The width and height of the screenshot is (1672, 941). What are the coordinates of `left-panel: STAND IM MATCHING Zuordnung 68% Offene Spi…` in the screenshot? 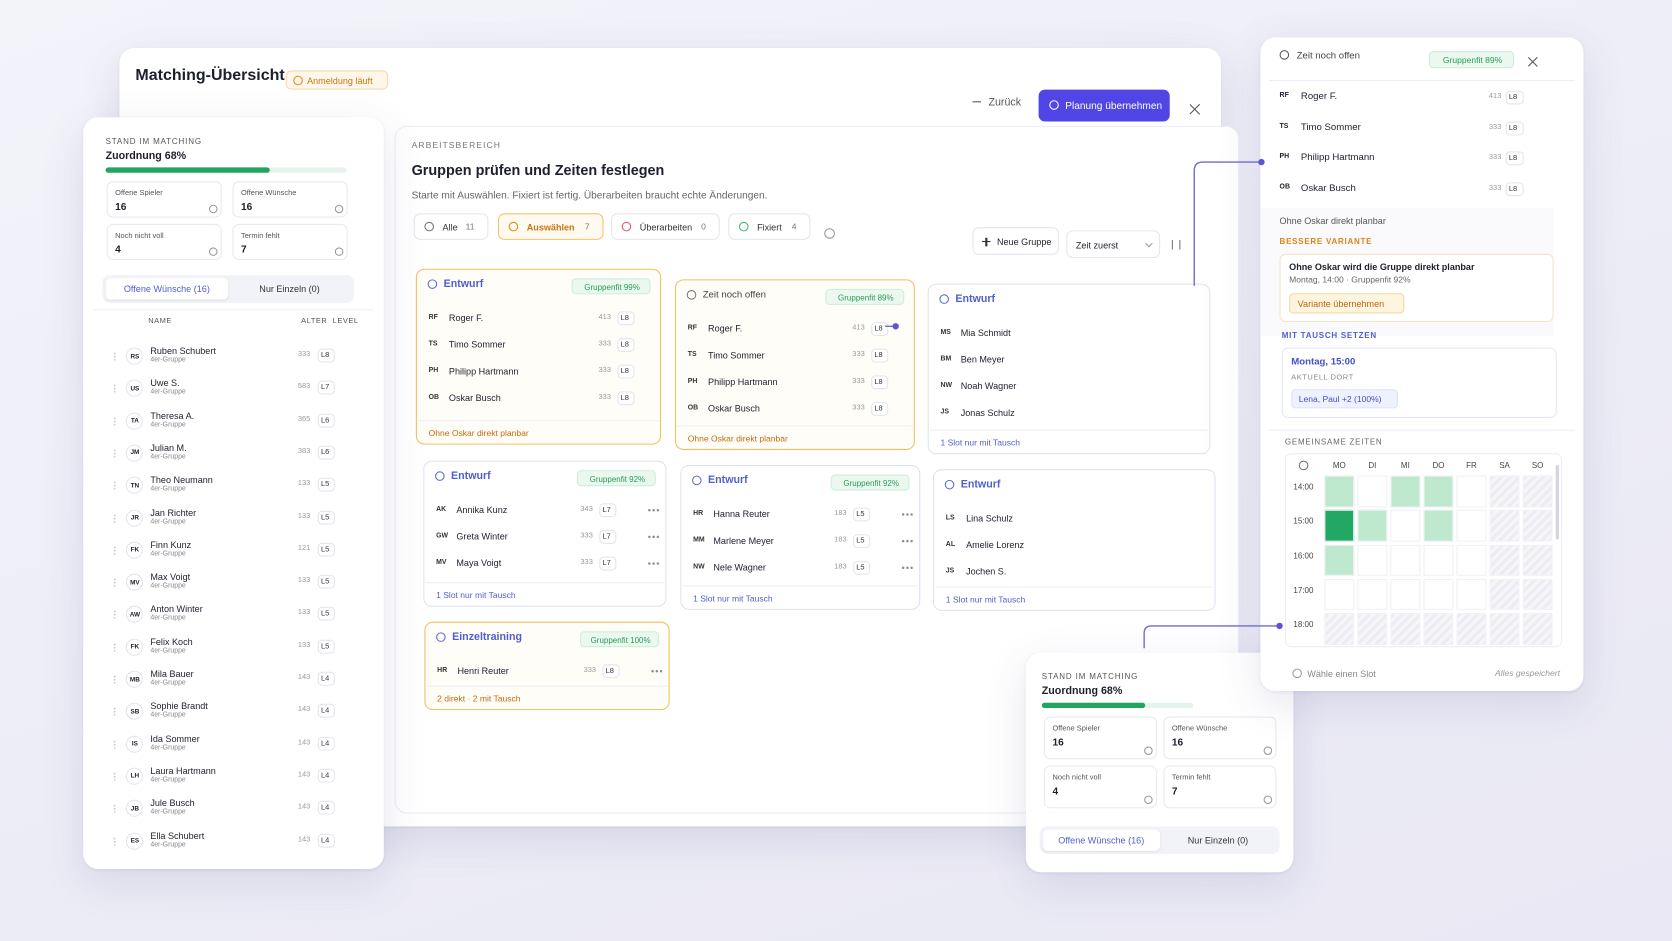 It's located at (233, 493).